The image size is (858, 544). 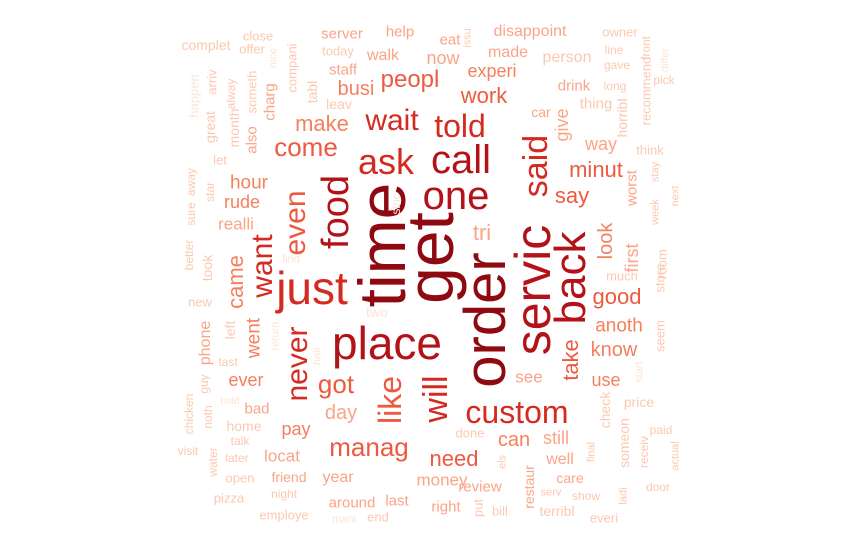 What do you see at coordinates (572, 195) in the screenshot?
I see `word-say: say` at bounding box center [572, 195].